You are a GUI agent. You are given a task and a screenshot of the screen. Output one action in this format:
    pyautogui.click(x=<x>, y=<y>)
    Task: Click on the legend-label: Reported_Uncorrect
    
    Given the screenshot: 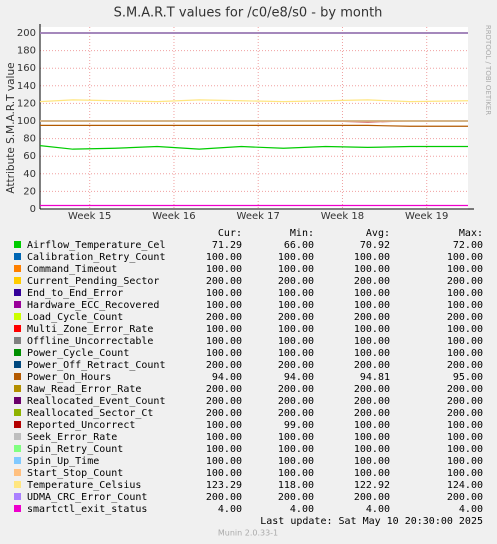 What is the action you would take?
    pyautogui.click(x=81, y=425)
    